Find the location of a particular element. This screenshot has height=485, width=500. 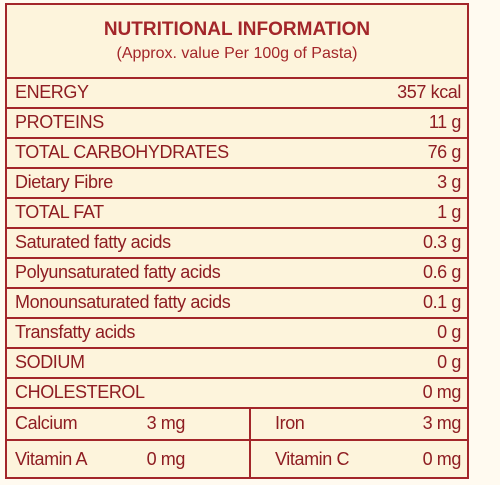

nutrient-value: 1 g is located at coordinates (449, 212).